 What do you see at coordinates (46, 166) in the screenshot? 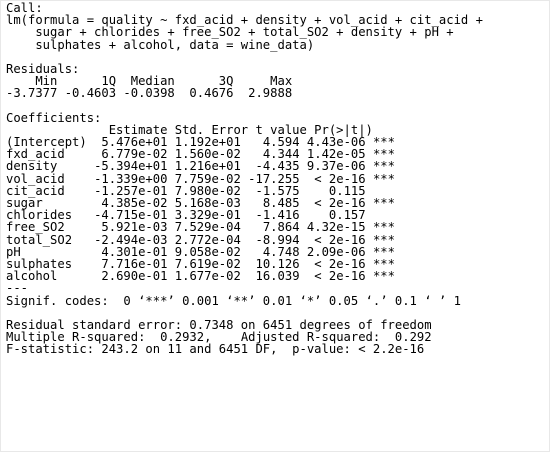
I see `coef-term: density` at bounding box center [46, 166].